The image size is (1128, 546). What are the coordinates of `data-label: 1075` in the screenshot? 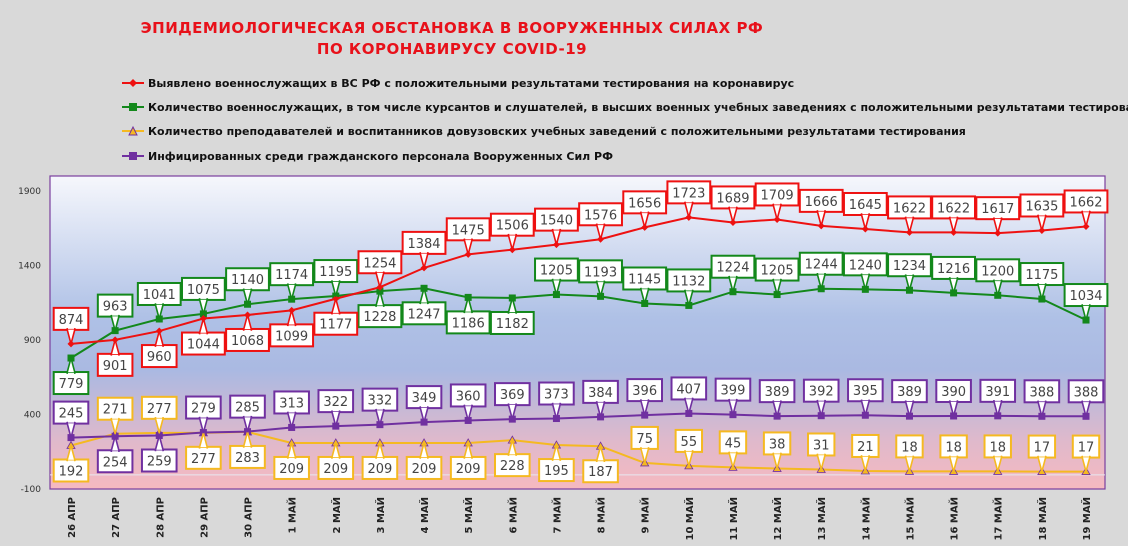 It's located at (203, 295).